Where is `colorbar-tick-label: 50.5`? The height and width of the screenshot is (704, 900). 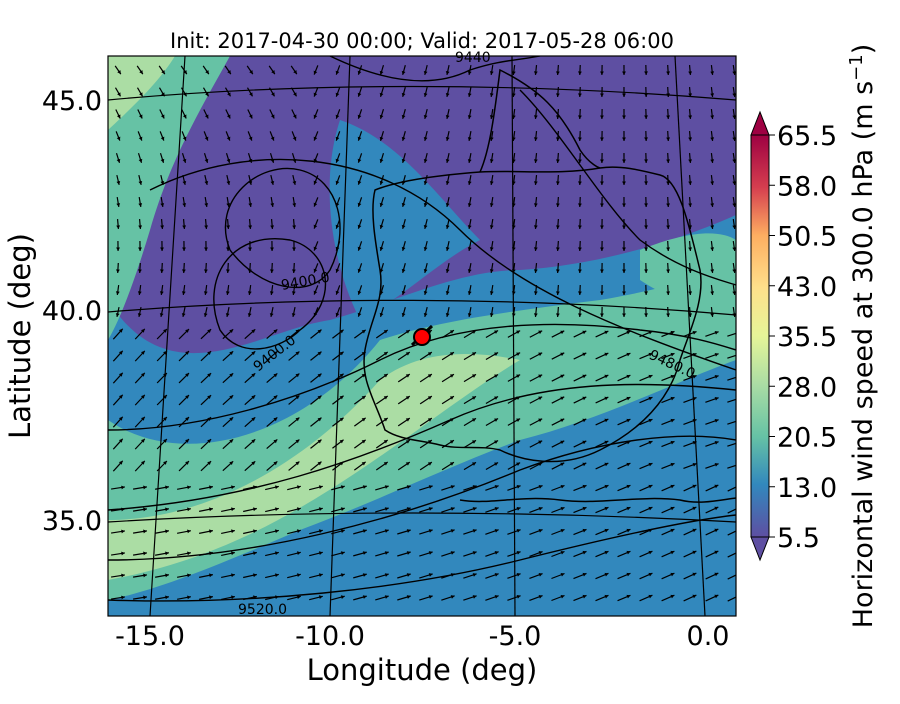 colorbar-tick-label: 50.5 is located at coordinates (807, 237).